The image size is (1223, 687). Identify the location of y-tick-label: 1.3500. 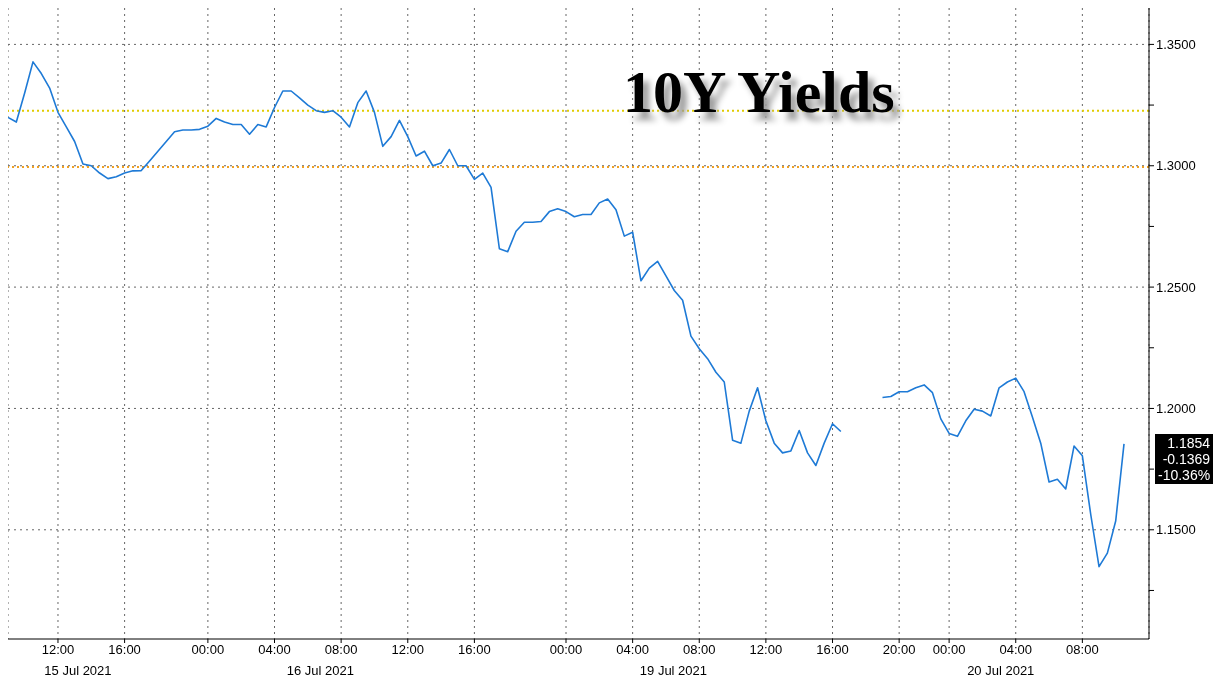
(1176, 45).